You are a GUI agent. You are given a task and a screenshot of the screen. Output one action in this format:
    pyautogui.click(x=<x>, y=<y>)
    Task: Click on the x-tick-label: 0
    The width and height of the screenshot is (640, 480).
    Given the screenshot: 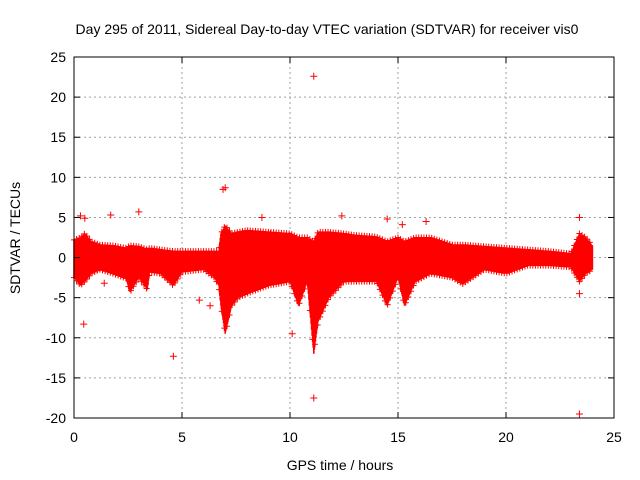 What is the action you would take?
    pyautogui.click(x=74, y=437)
    